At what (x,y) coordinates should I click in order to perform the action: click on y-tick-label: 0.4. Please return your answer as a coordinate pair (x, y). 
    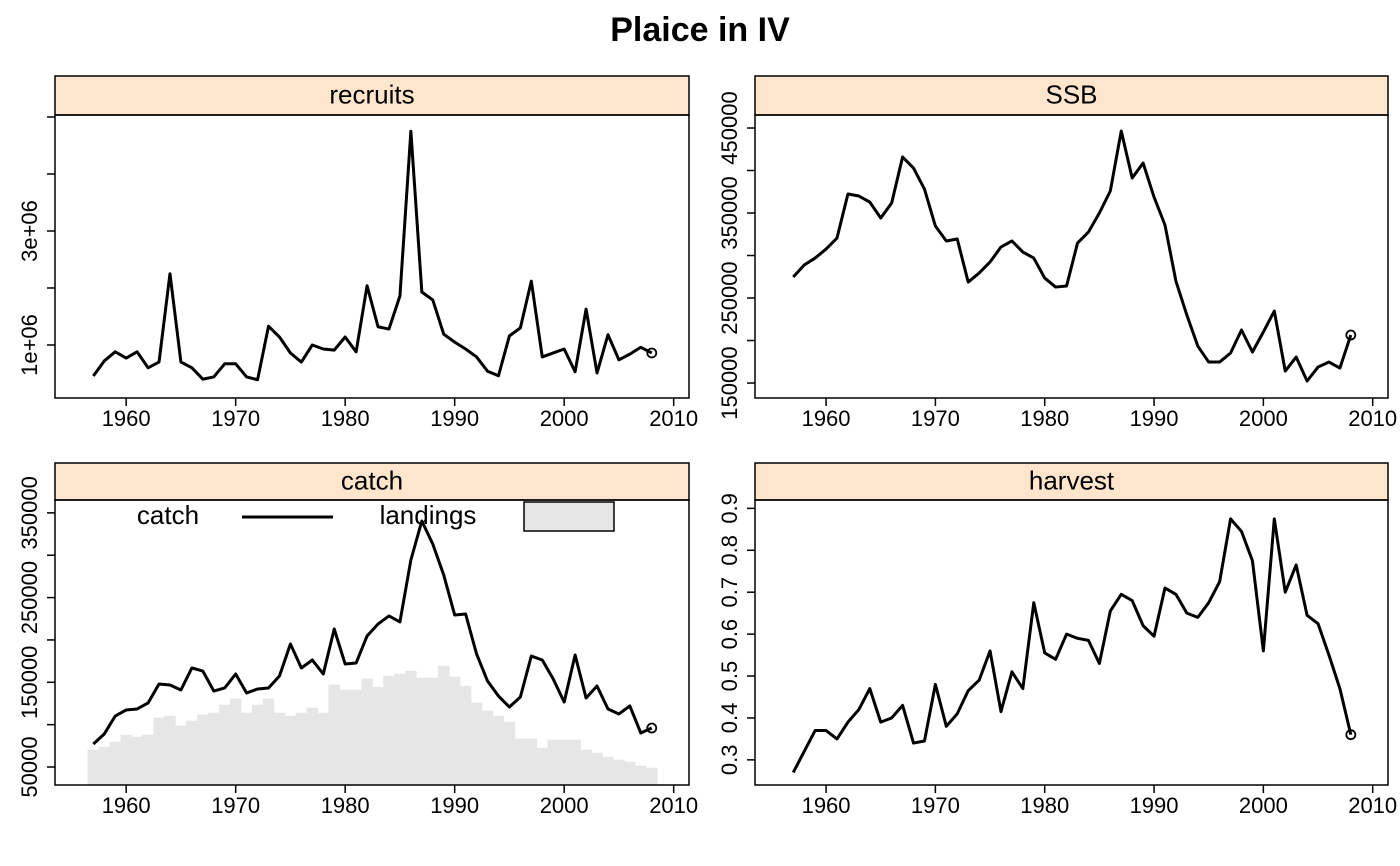
    Looking at the image, I should click on (729, 718).